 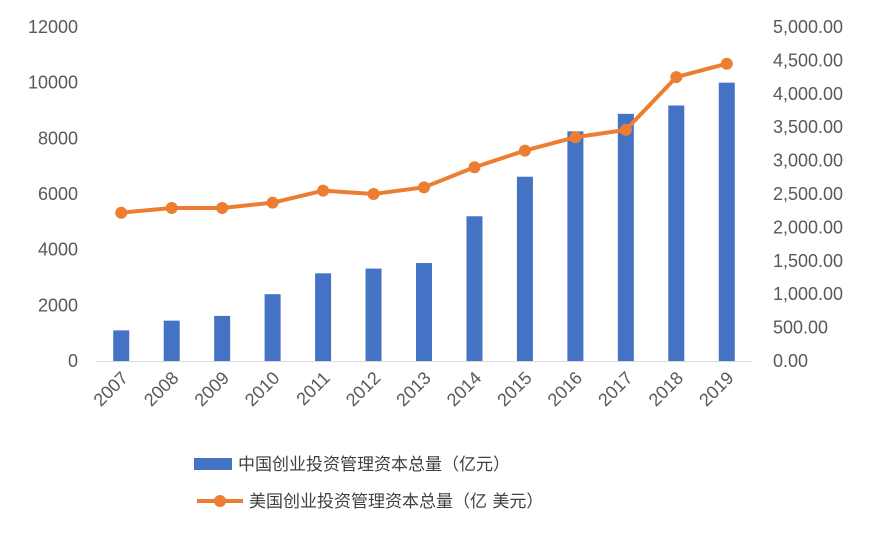 I want to click on y-right-tick-label: 5,000.00, so click(x=808, y=27).